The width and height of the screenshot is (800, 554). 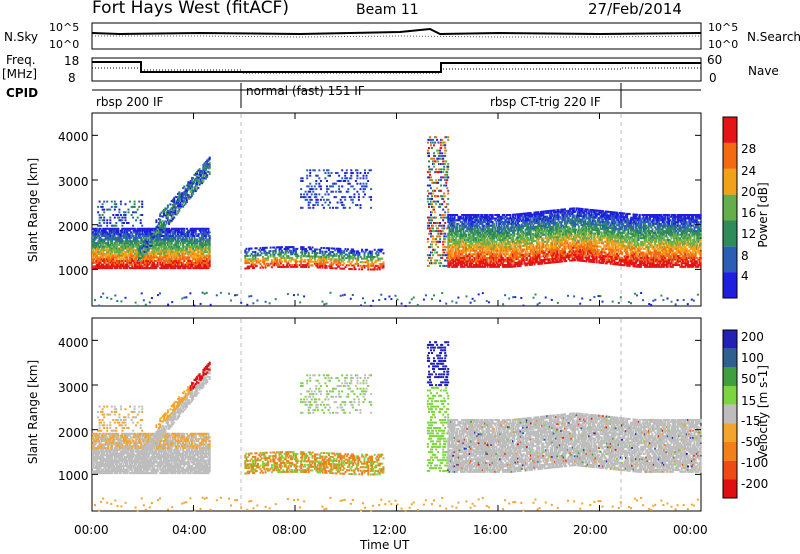 I want to click on nave-tick-bottom: 0, so click(x=713, y=78).